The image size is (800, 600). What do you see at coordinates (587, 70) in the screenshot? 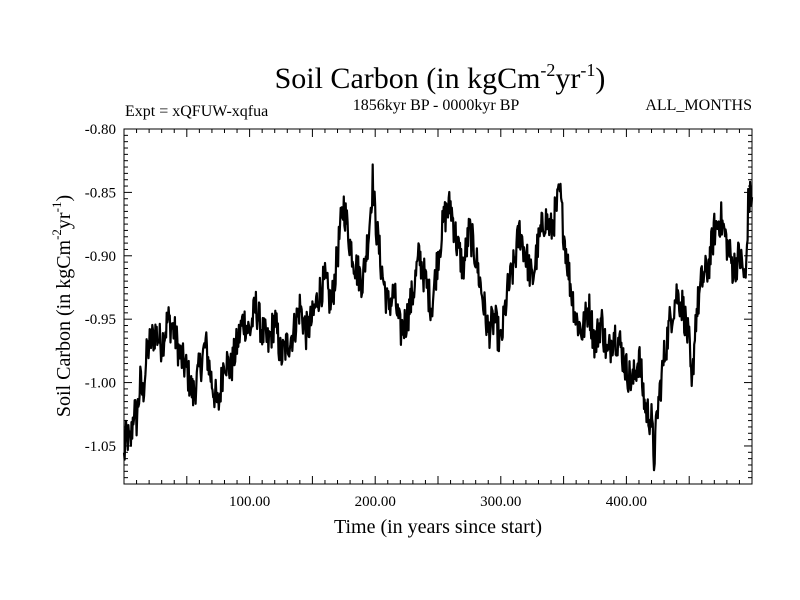
I see `chart-title-sup2: -1` at bounding box center [587, 70].